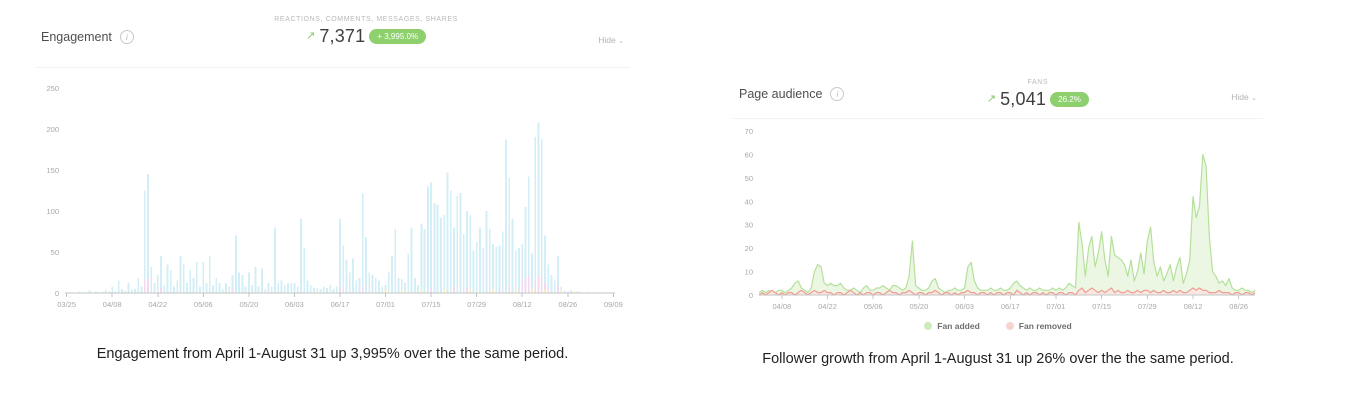 This screenshot has height=406, width=1356. I want to click on legend-item-fan-removed: Fan removed, so click(1038, 326).